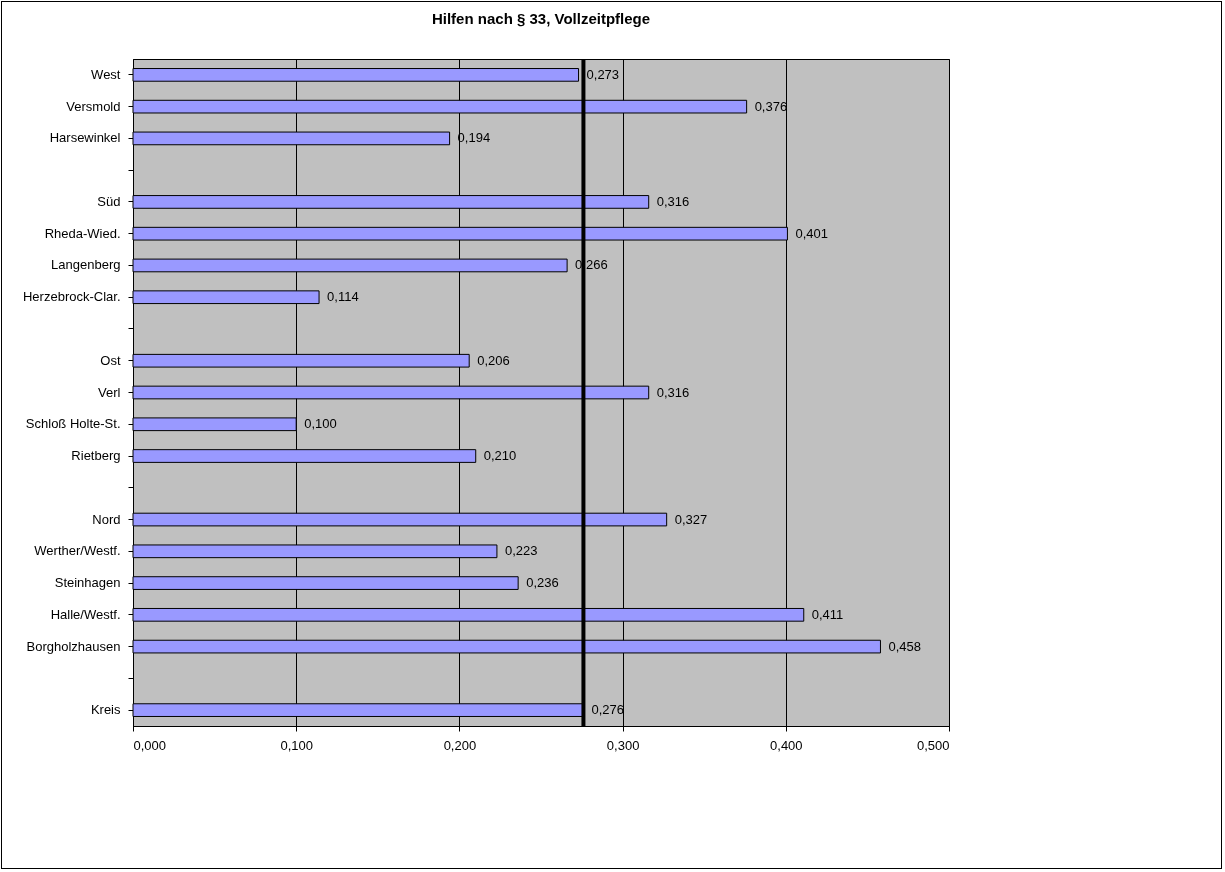 Image resolution: width=1225 pixels, height=872 pixels. I want to click on data-label: 0,210, so click(500, 456).